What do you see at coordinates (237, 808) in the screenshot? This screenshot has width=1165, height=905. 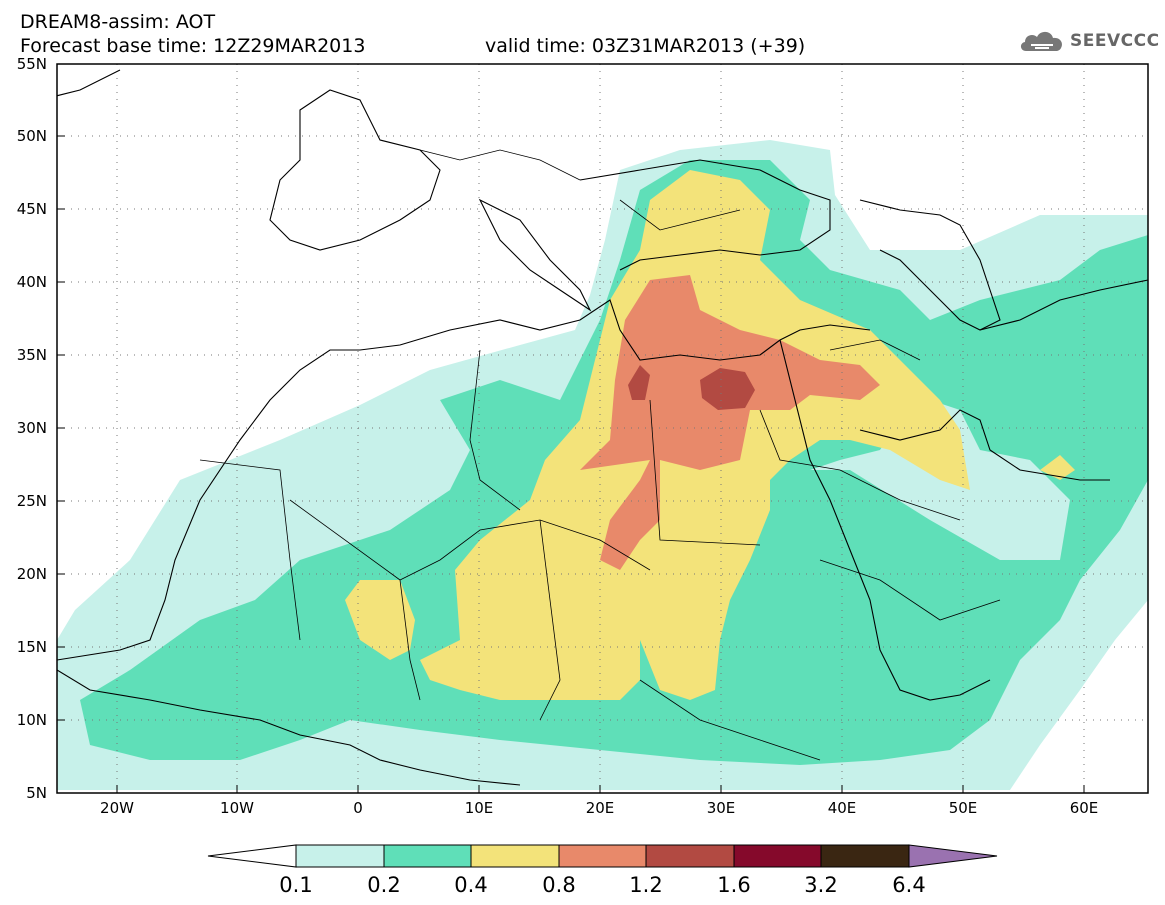 I see `lon-label: 10W` at bounding box center [237, 808].